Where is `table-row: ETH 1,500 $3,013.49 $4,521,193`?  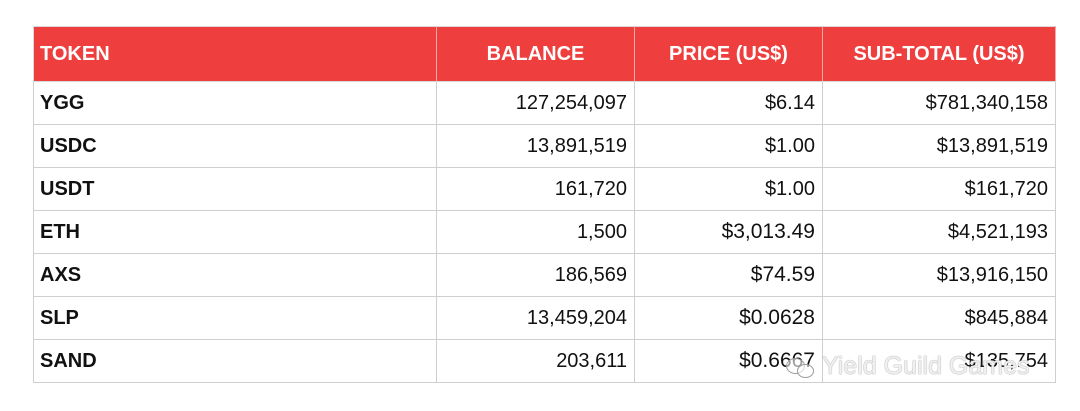
table-row: ETH 1,500 $3,013.49 $4,521,193 is located at coordinates (544, 232).